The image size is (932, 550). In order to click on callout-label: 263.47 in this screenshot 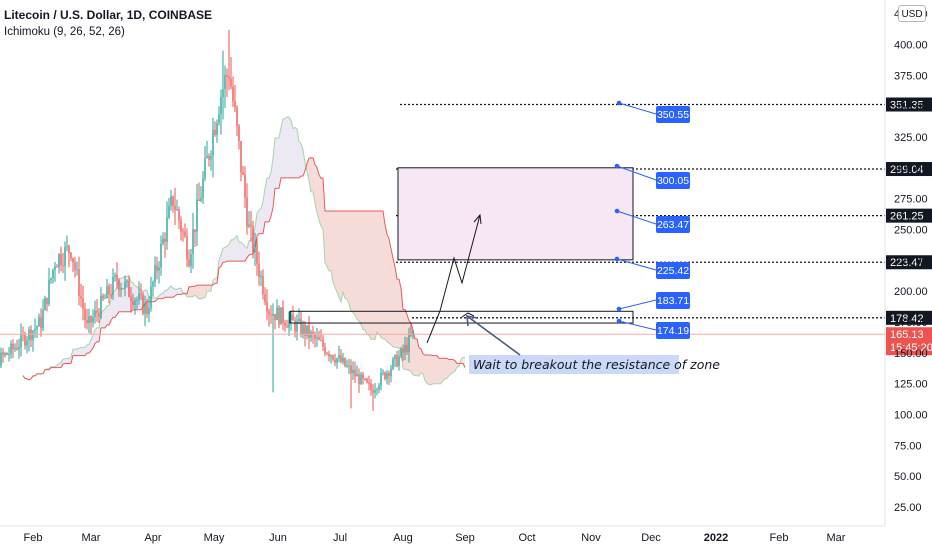, I will do `click(673, 225)`.